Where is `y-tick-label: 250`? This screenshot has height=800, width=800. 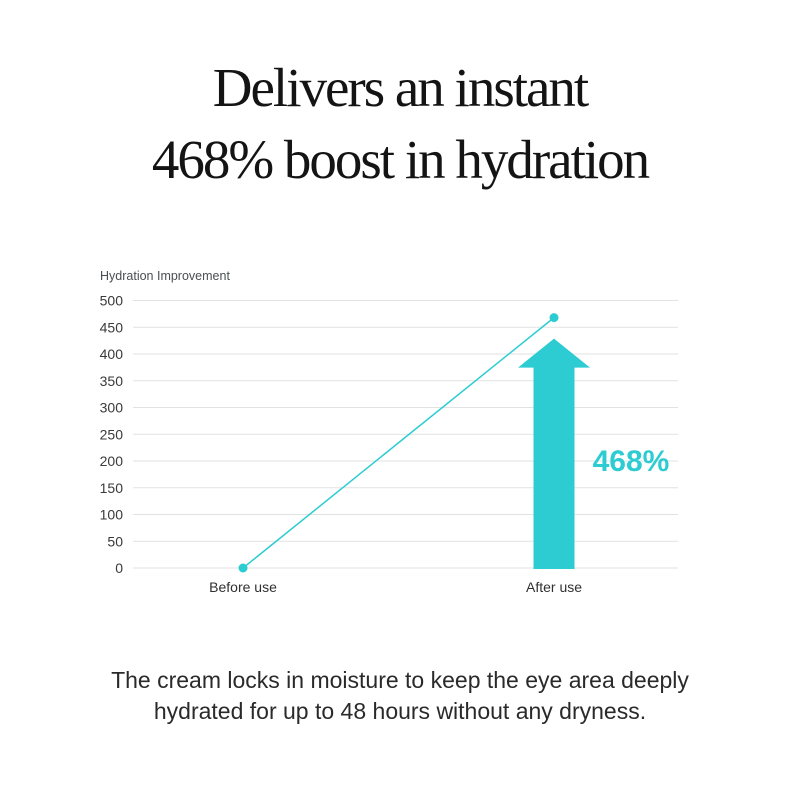
y-tick-label: 250 is located at coordinates (112, 434).